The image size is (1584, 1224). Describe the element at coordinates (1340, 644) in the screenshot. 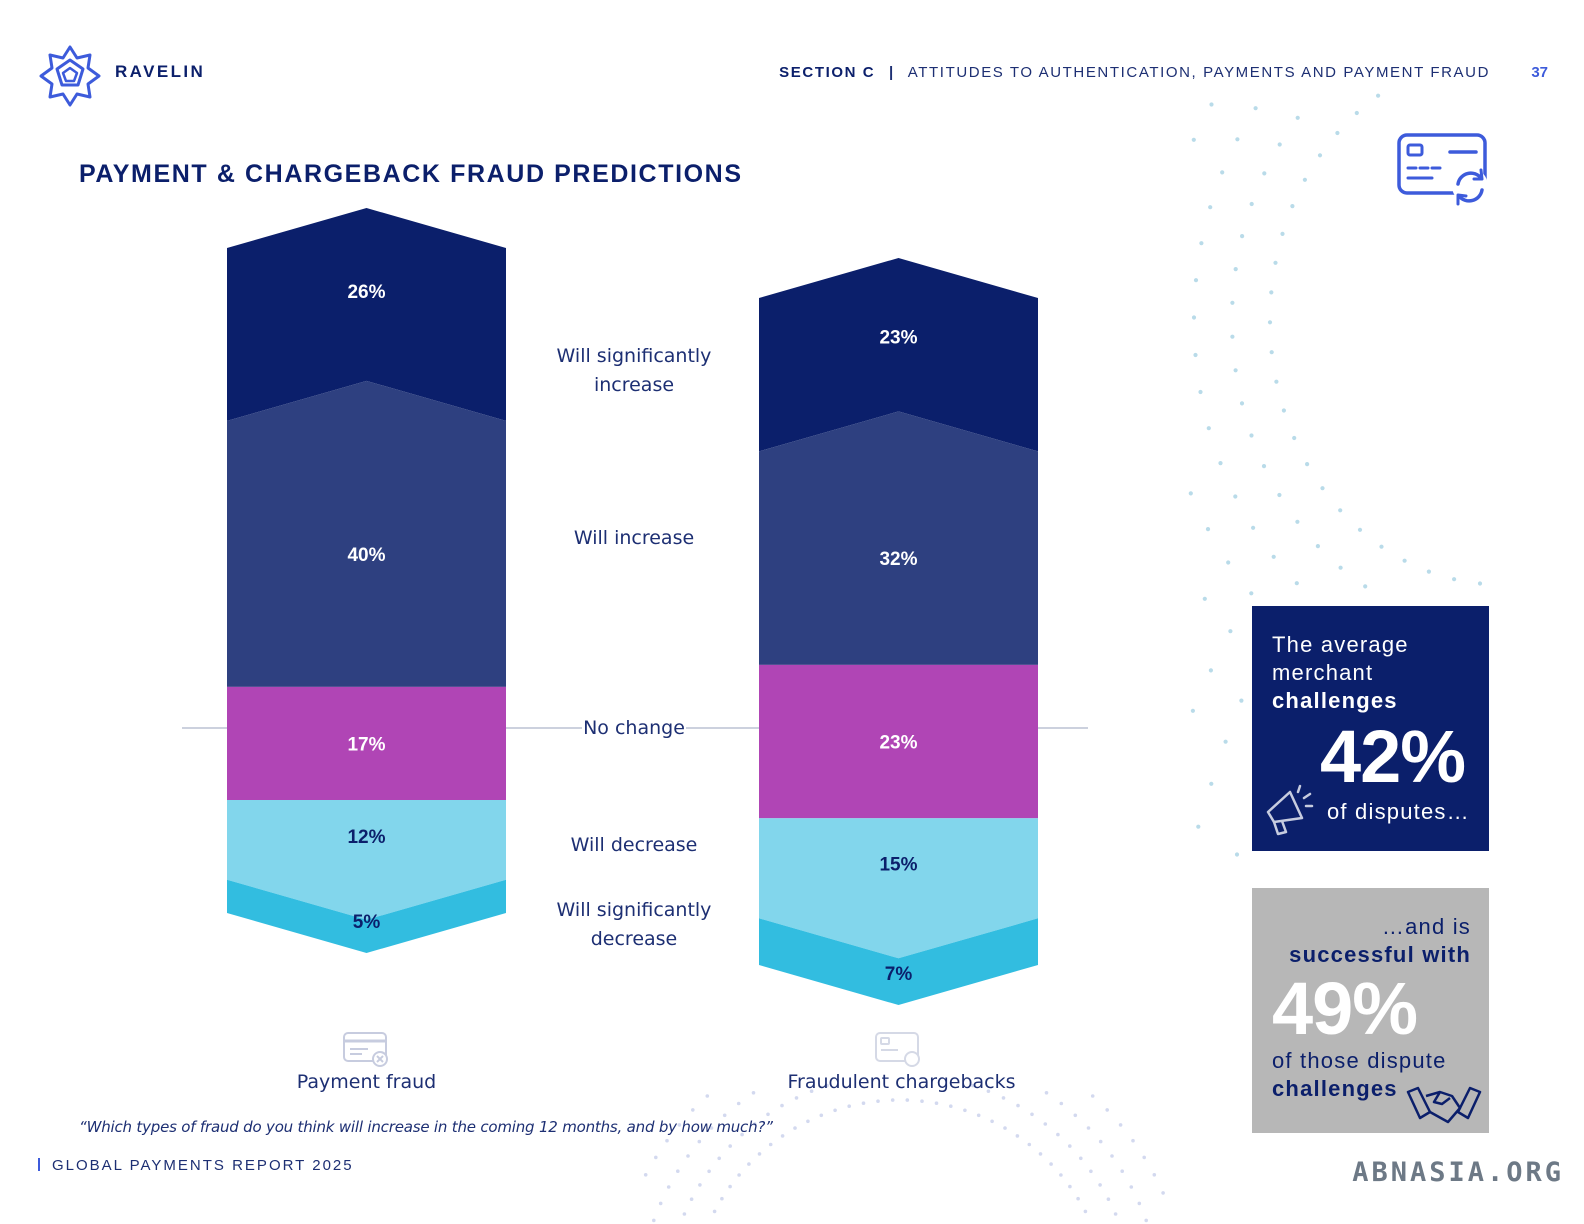

I see `callout1-line1: The average` at that location.